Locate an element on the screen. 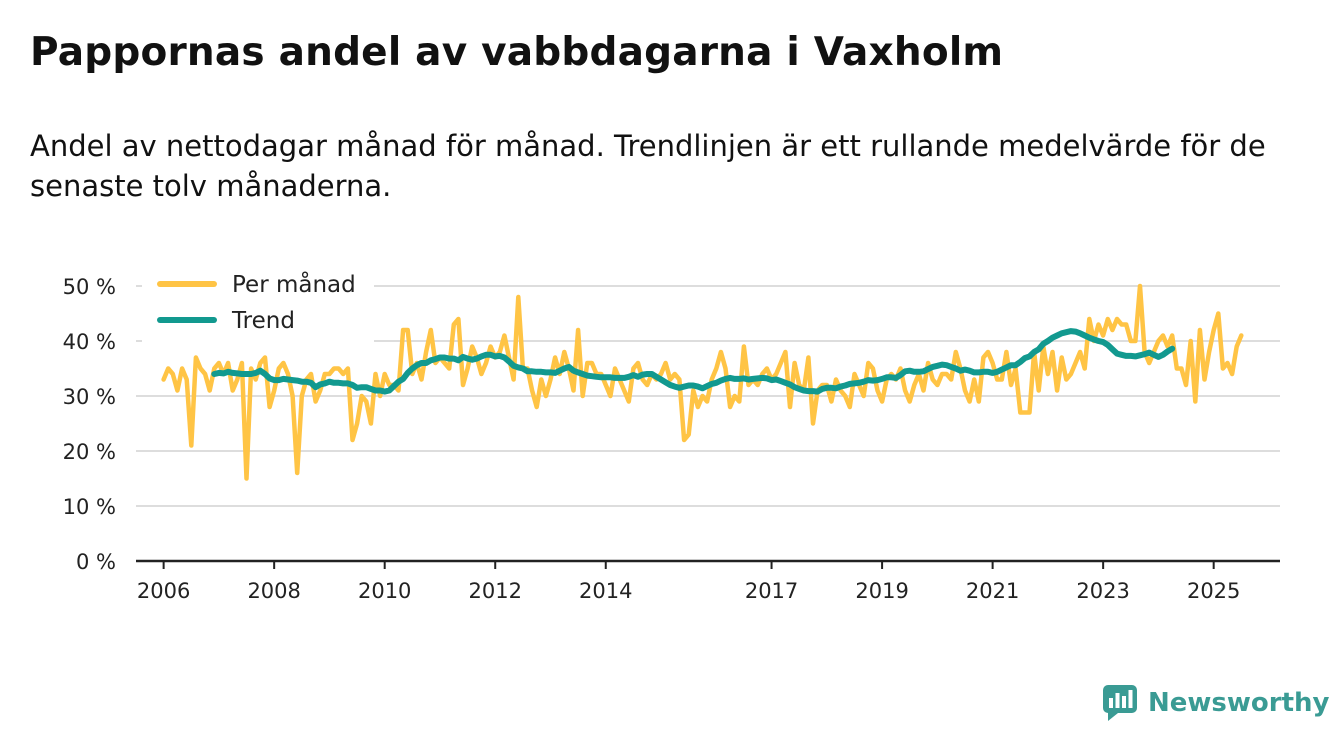 Image resolution: width=1340 pixels, height=753 pixels. legend-background is located at coordinates (258, 305).